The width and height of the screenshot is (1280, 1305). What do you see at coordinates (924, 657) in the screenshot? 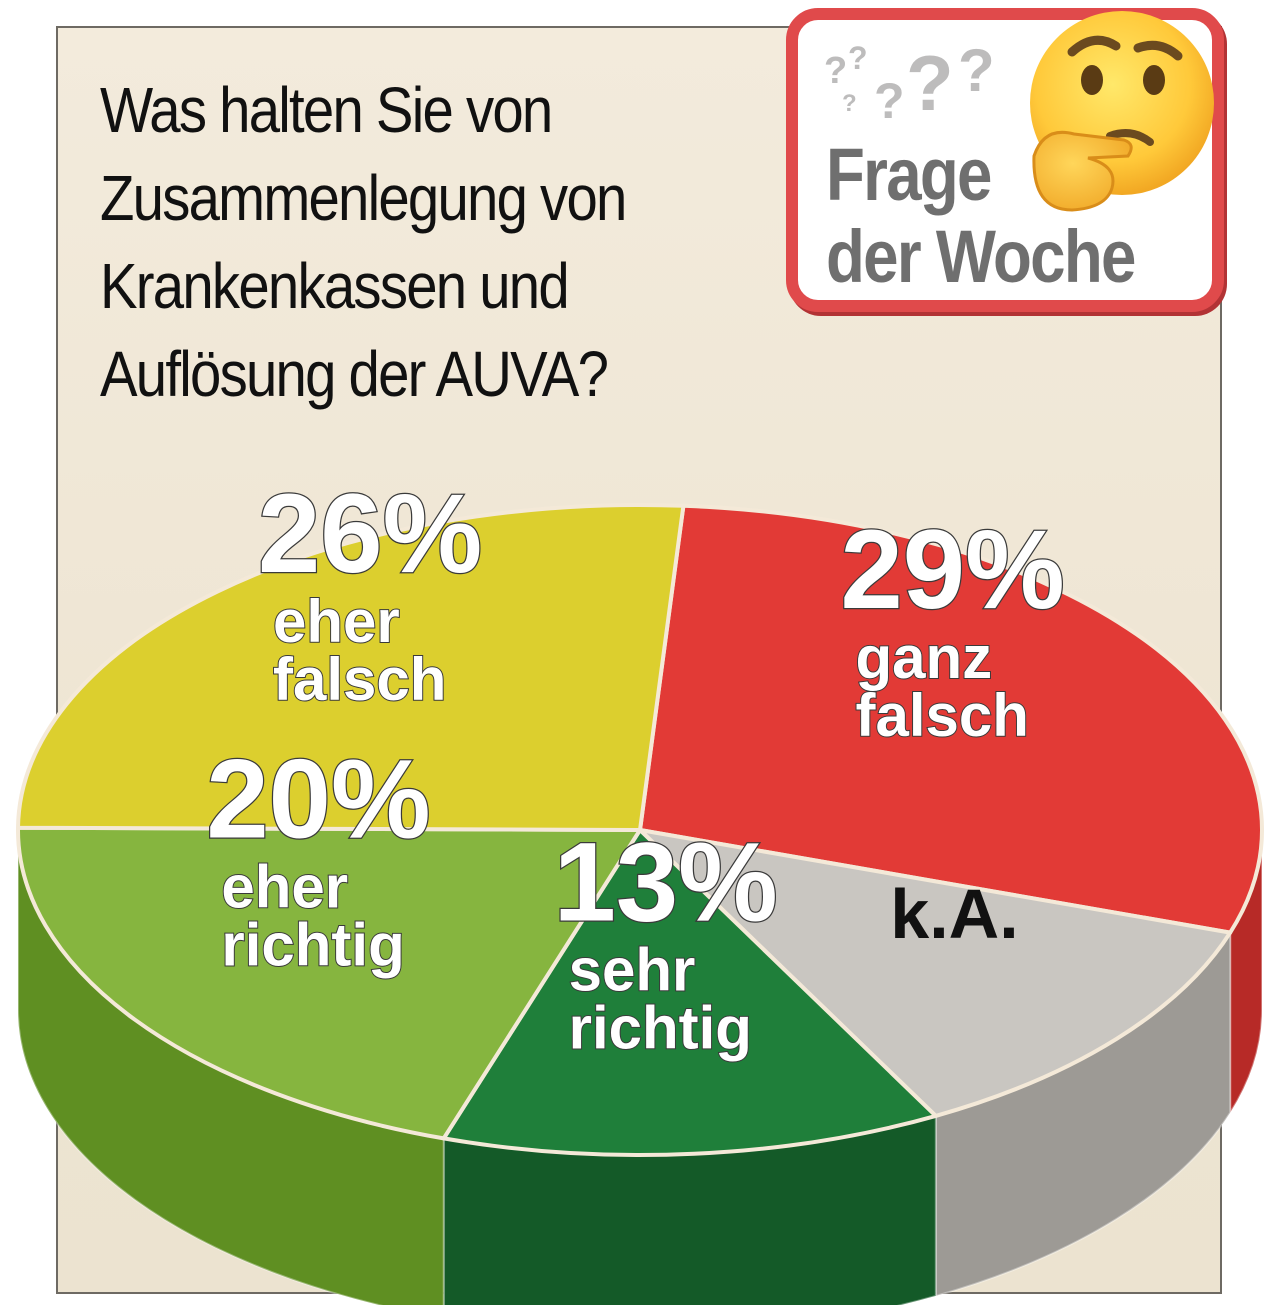
I see `slice-category-line1-ganz-falsch: ganz` at bounding box center [924, 657].